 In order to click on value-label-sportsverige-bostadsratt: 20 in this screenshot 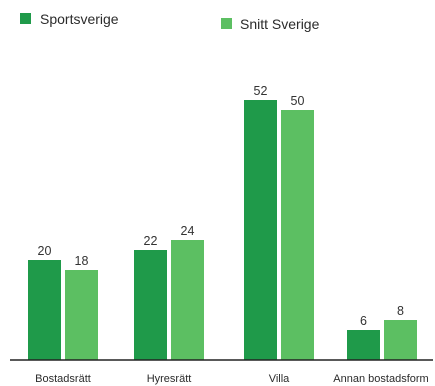, I will do `click(45, 251)`.